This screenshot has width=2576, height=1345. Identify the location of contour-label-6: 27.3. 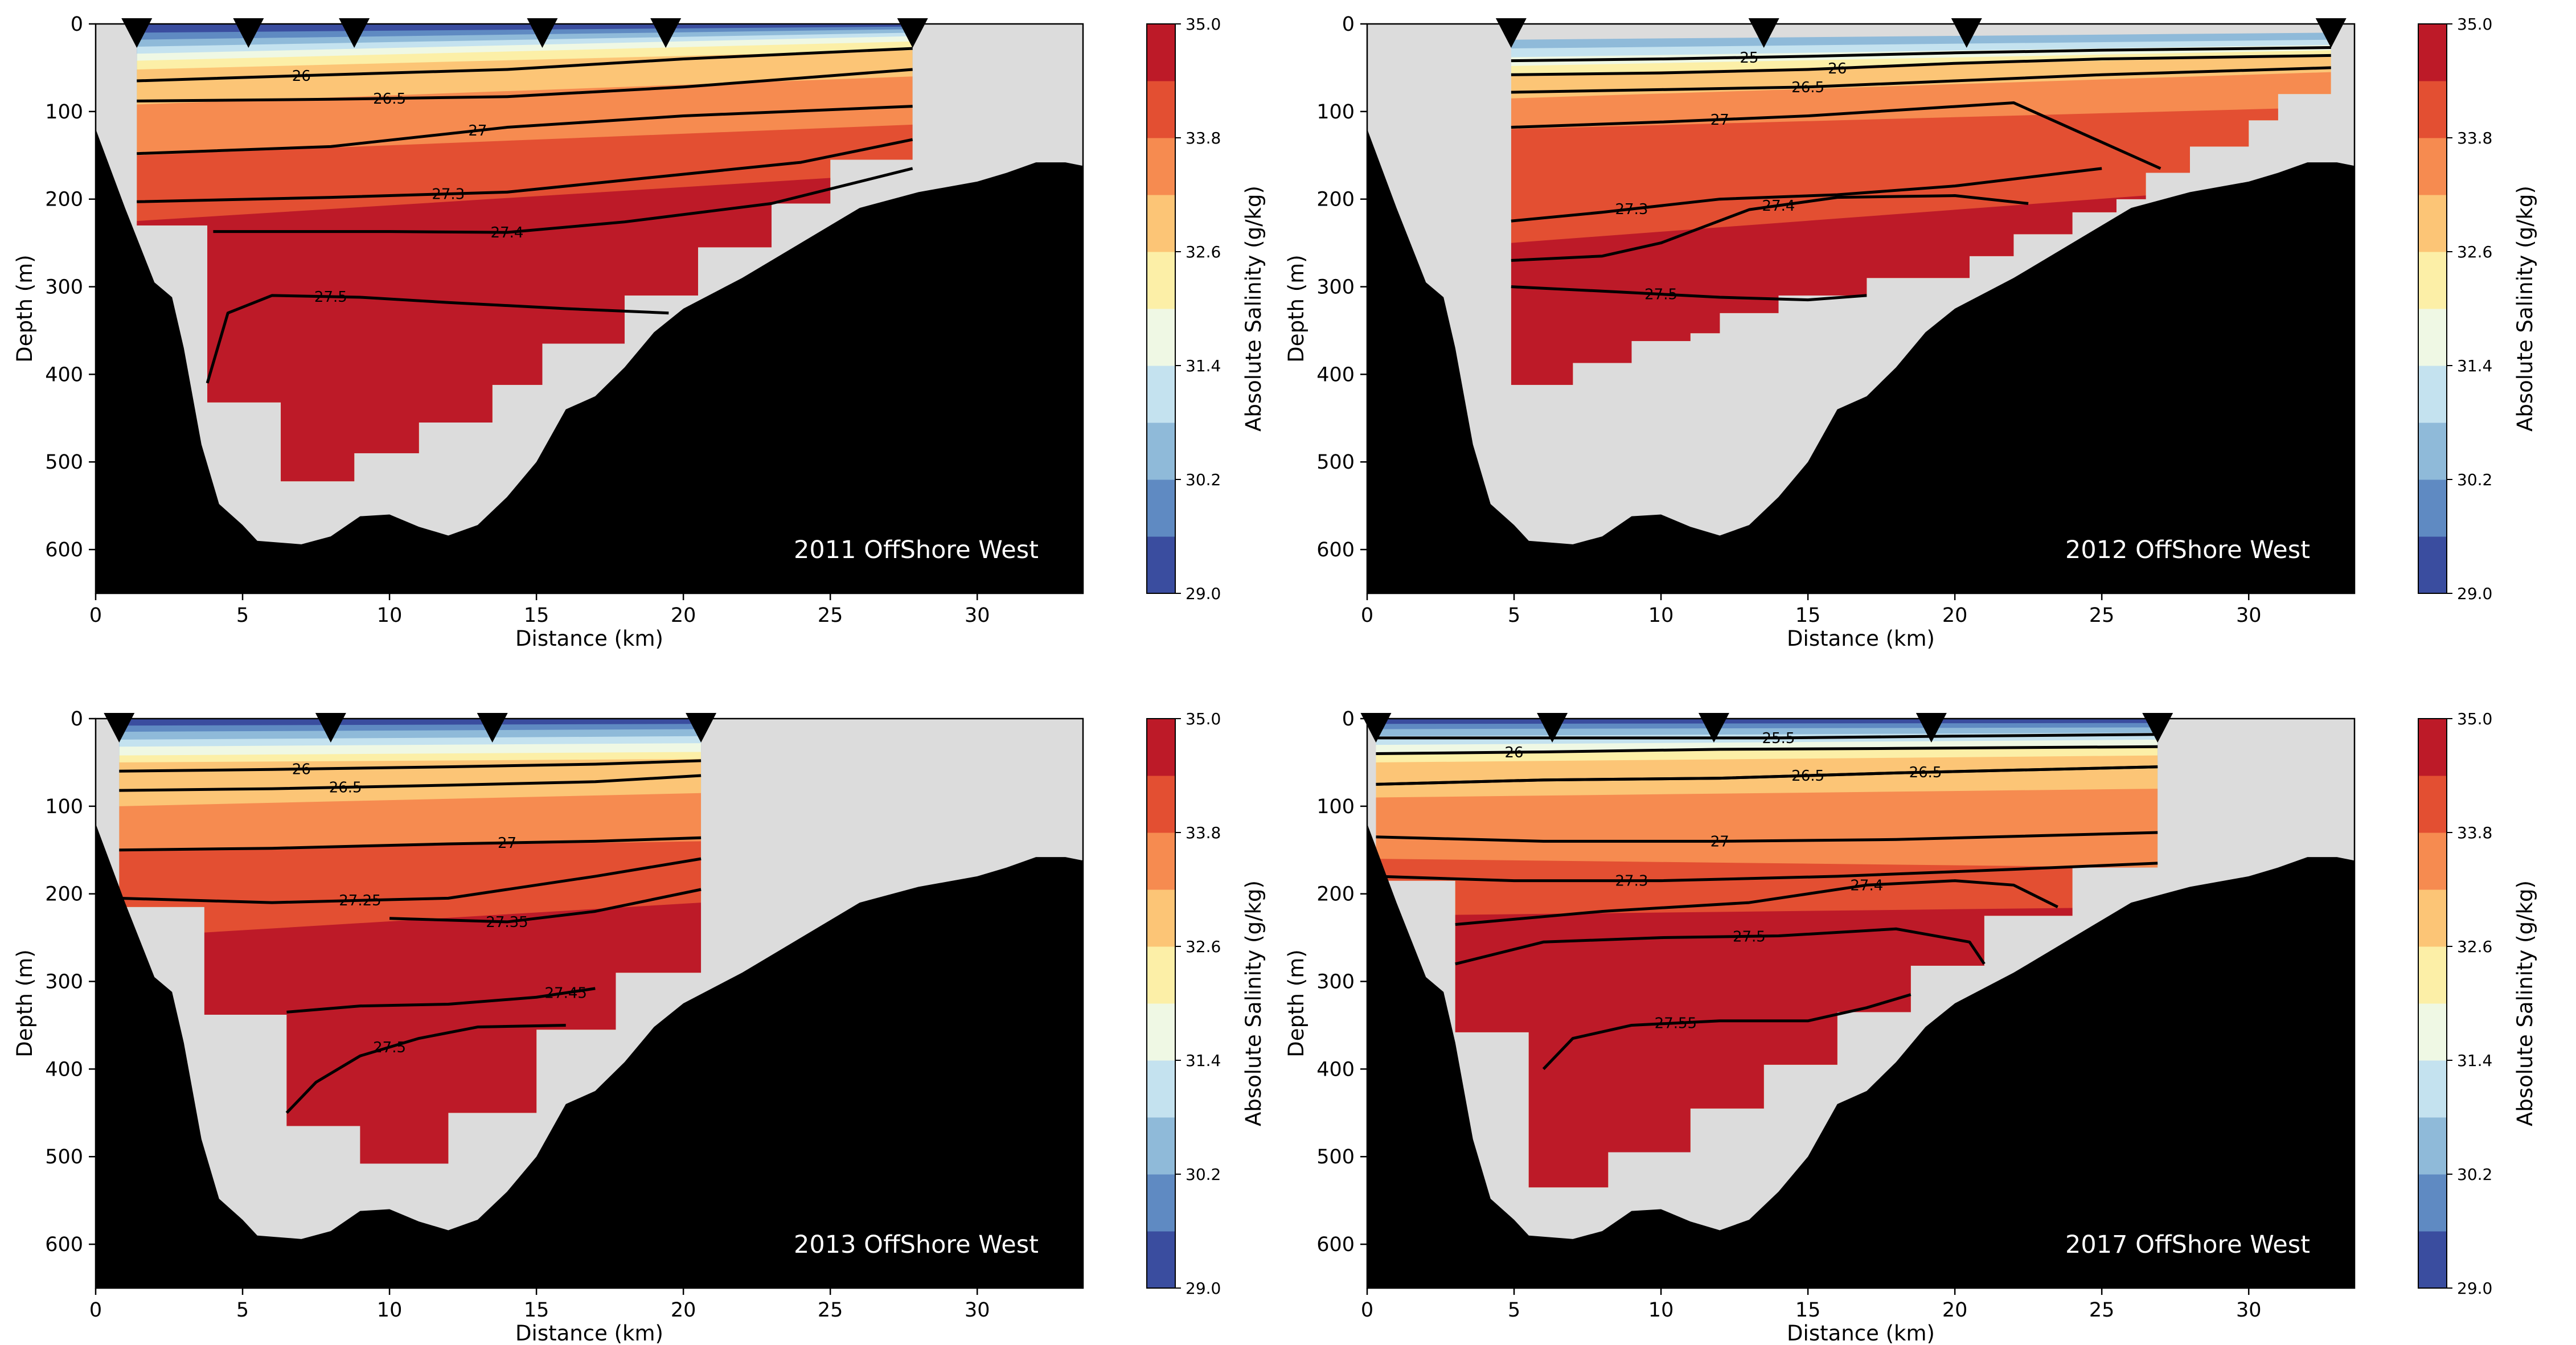
(1631, 881).